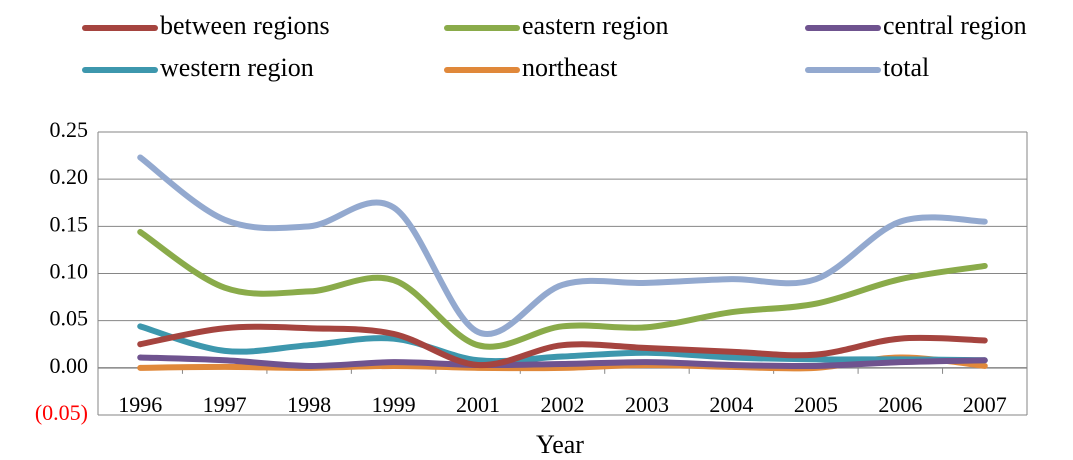 The height and width of the screenshot is (460, 1073). I want to click on x-tick-label: 2006, so click(900, 404).